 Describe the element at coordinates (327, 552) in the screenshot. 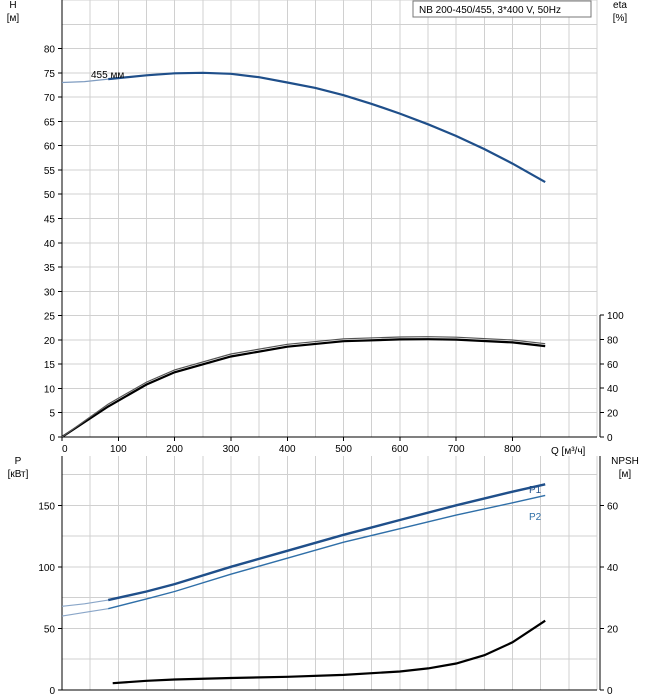

I see `p2-curve` at that location.